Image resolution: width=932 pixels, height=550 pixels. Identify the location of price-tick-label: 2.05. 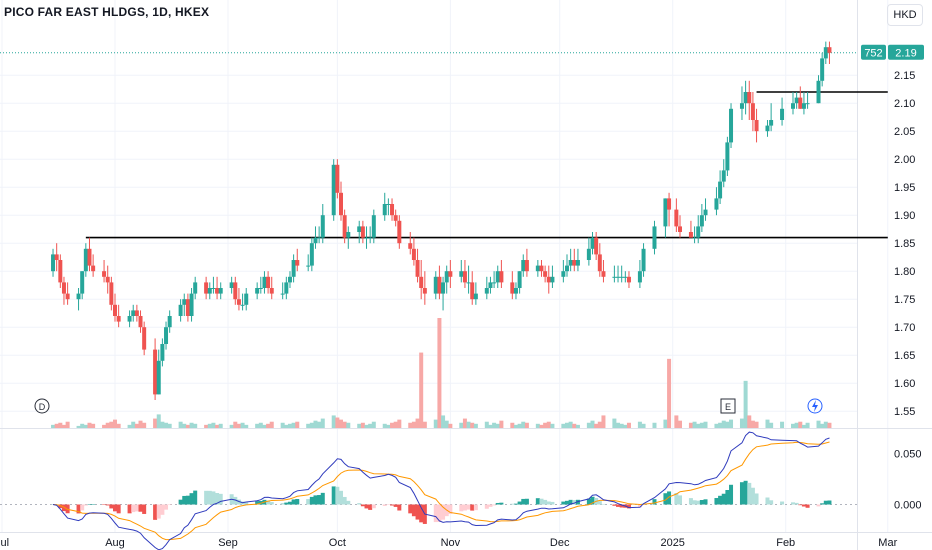
(904, 132).